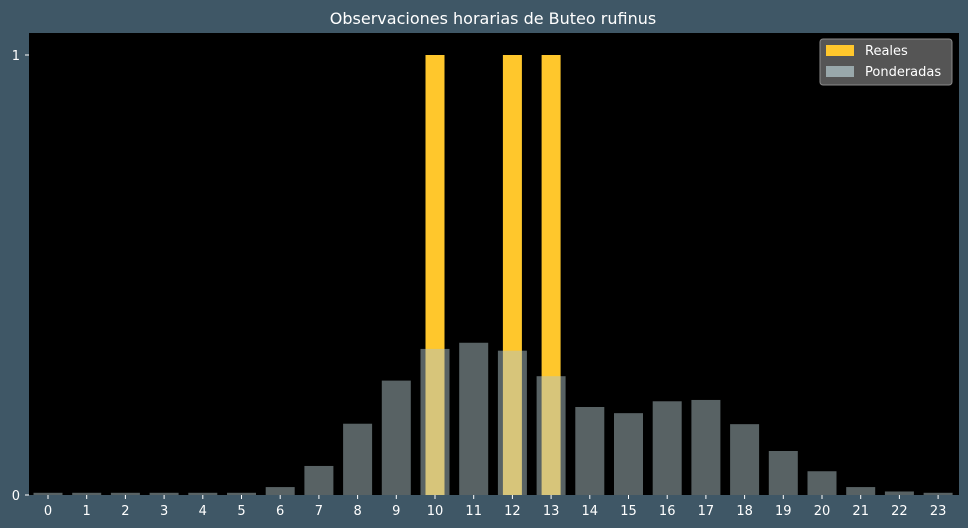  I want to click on legend: Reales Ponderadas, so click(886, 62).